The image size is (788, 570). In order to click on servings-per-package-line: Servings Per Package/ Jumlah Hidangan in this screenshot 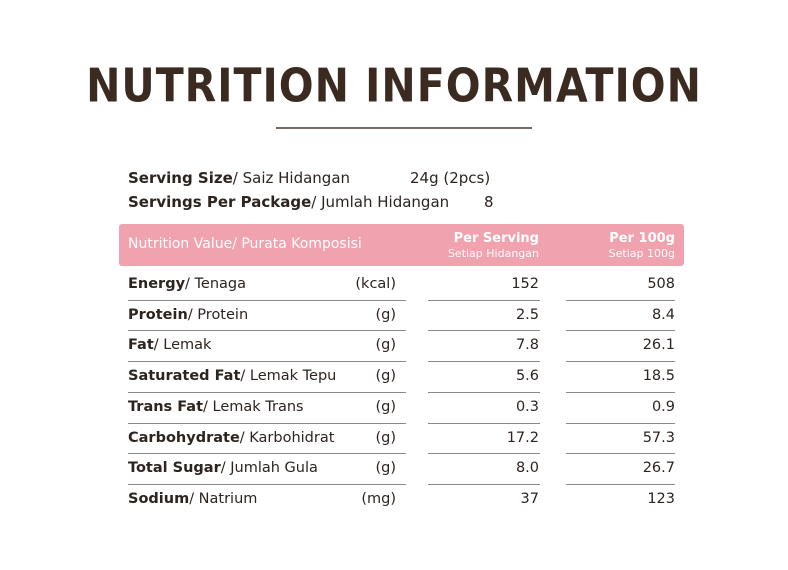, I will do `click(288, 202)`.